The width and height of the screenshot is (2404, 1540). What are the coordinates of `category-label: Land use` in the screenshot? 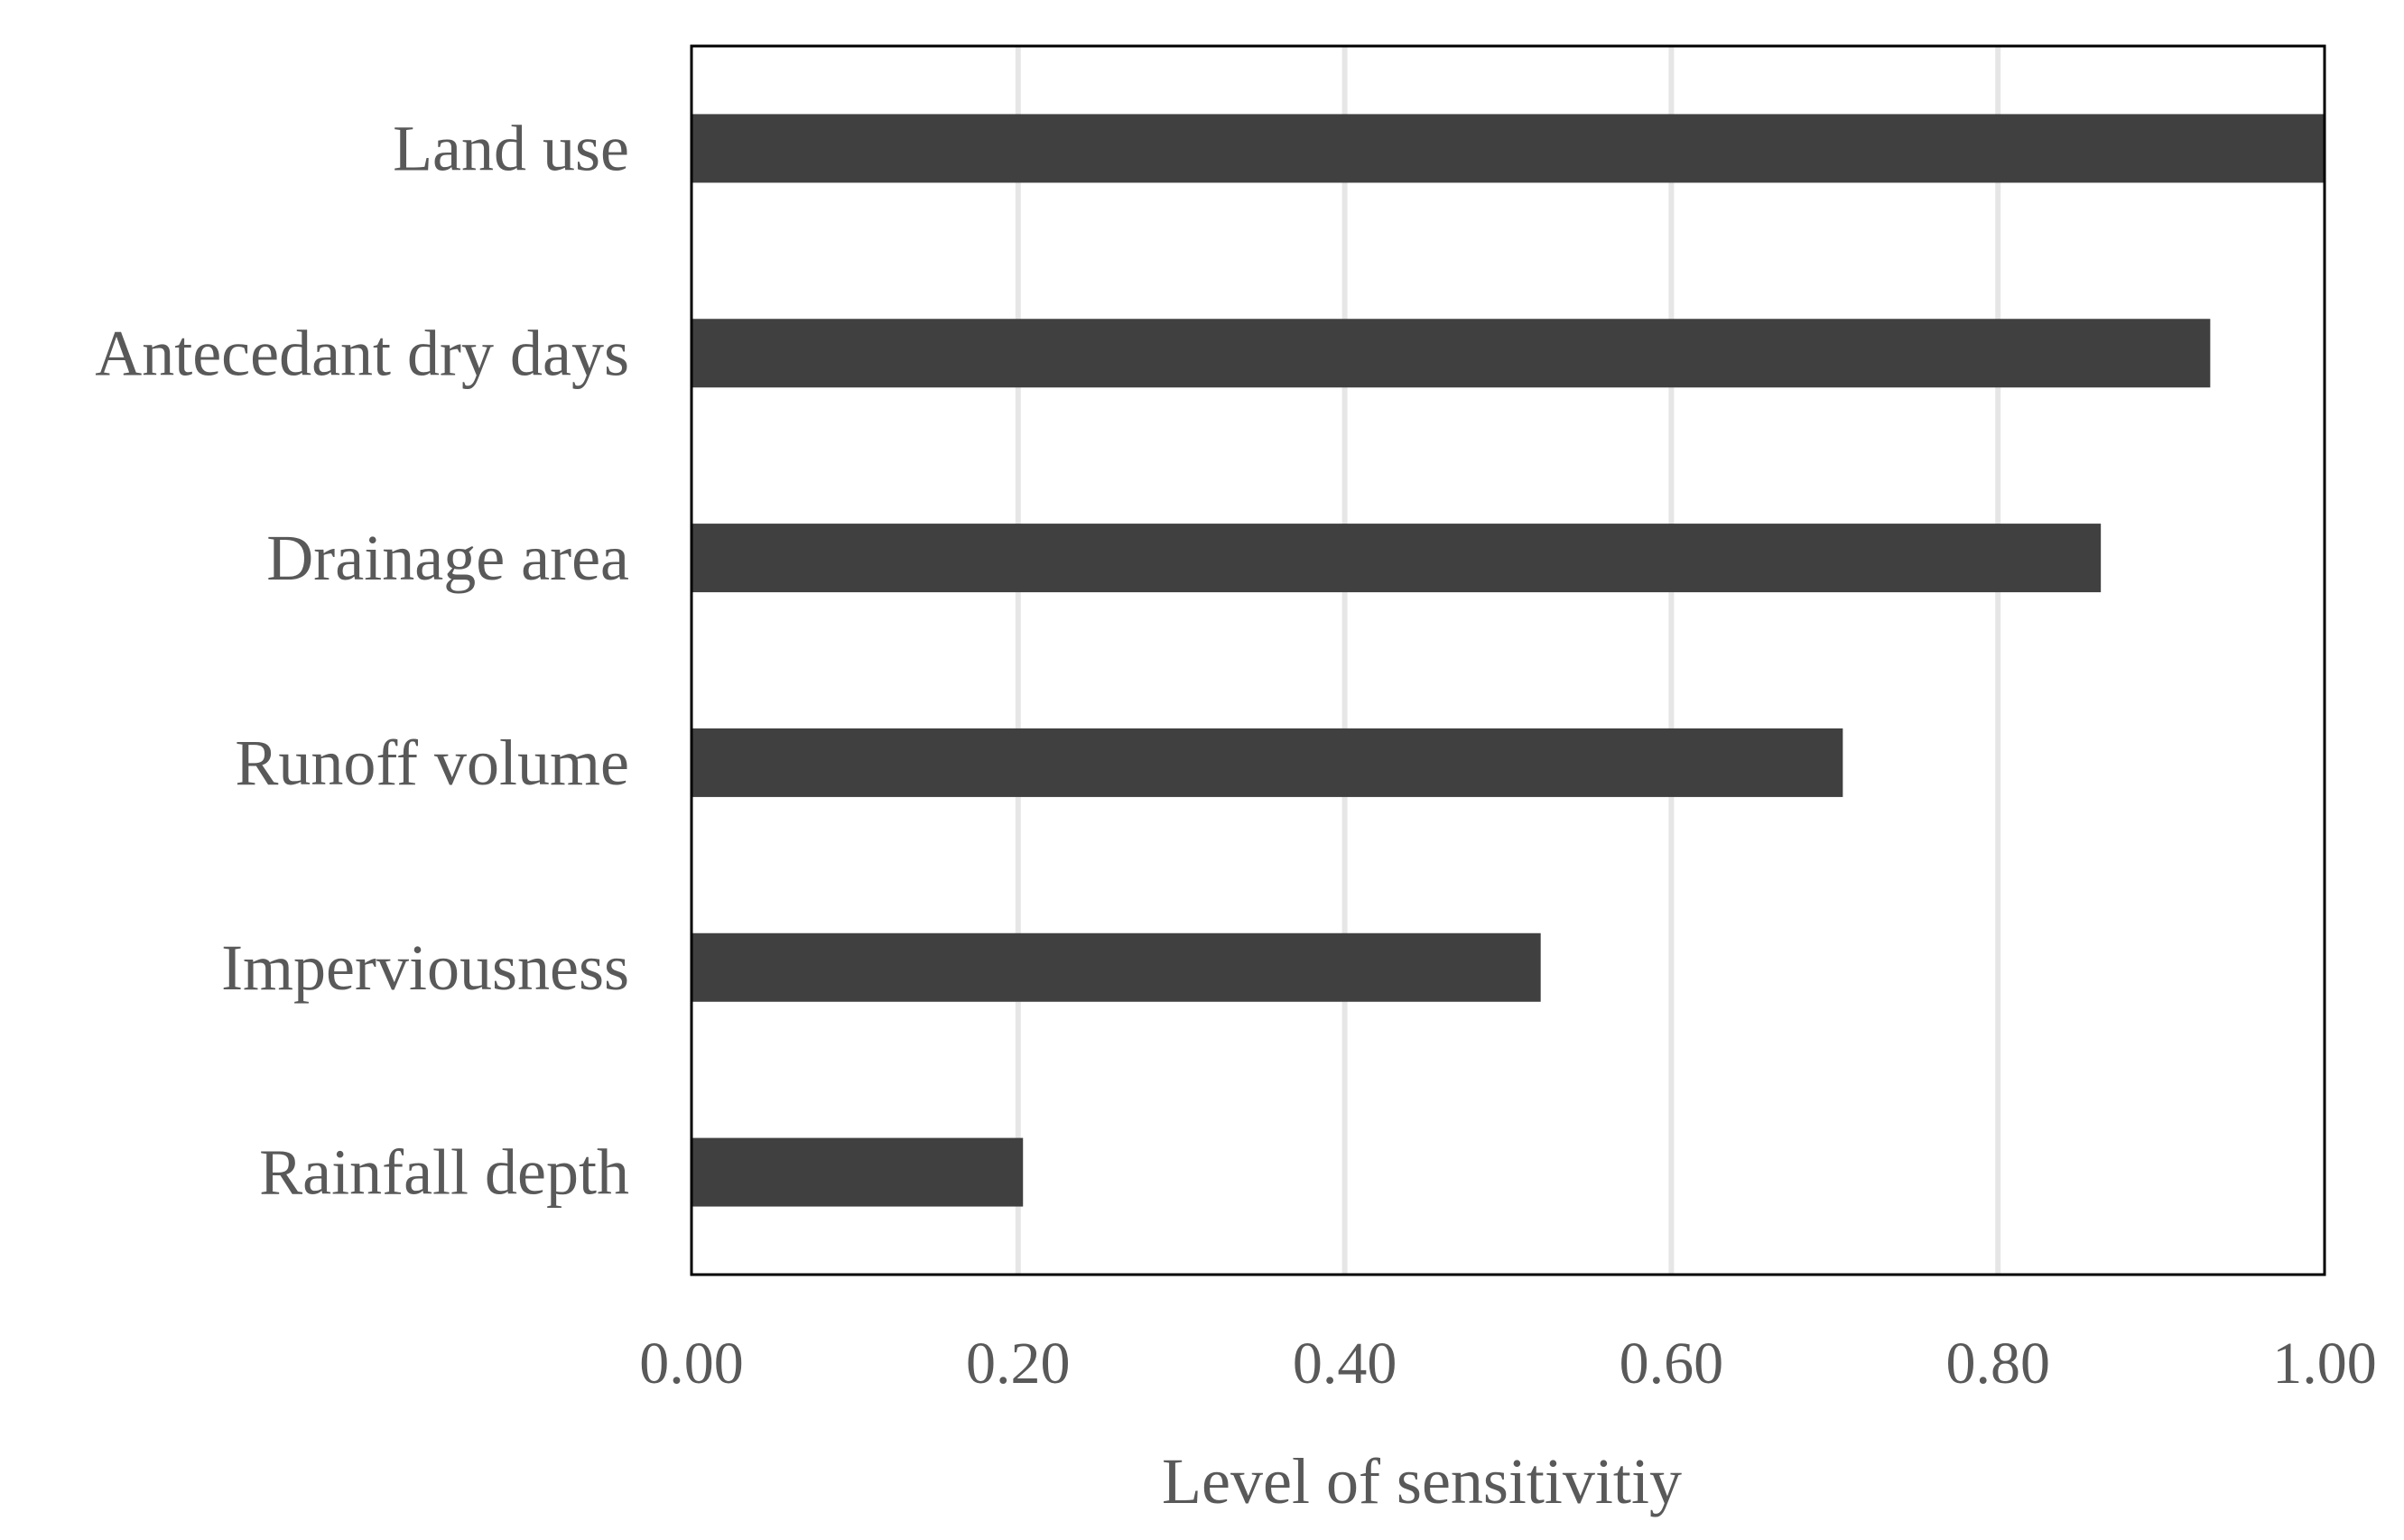 It's located at (511, 148).